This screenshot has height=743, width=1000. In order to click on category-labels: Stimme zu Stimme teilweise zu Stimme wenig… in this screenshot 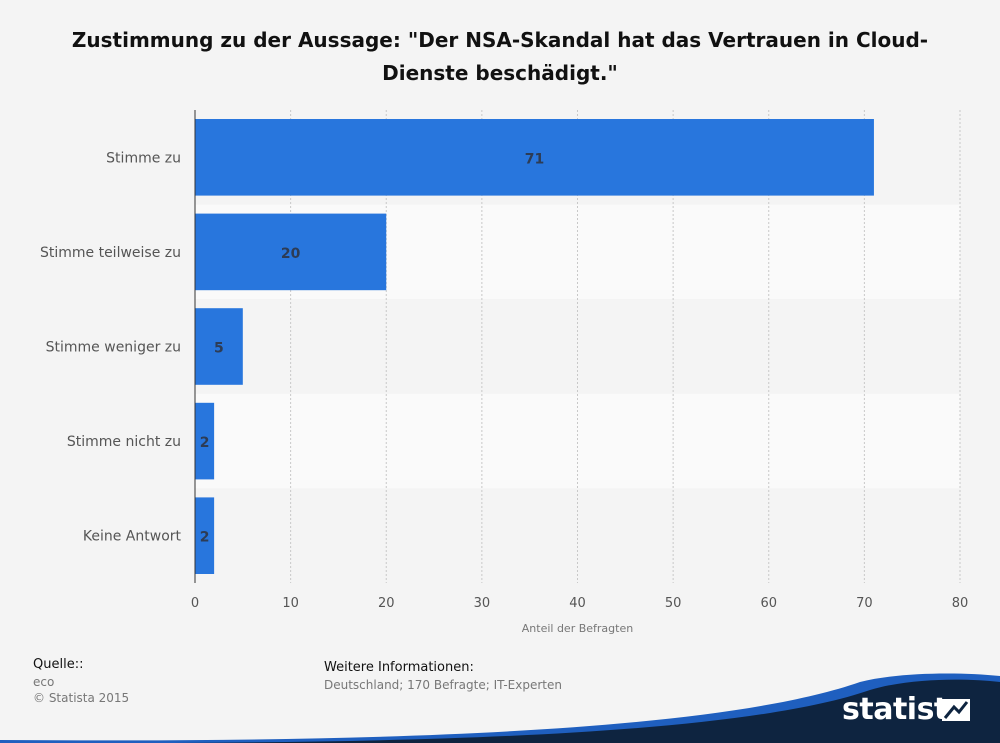, I will do `click(111, 347)`.